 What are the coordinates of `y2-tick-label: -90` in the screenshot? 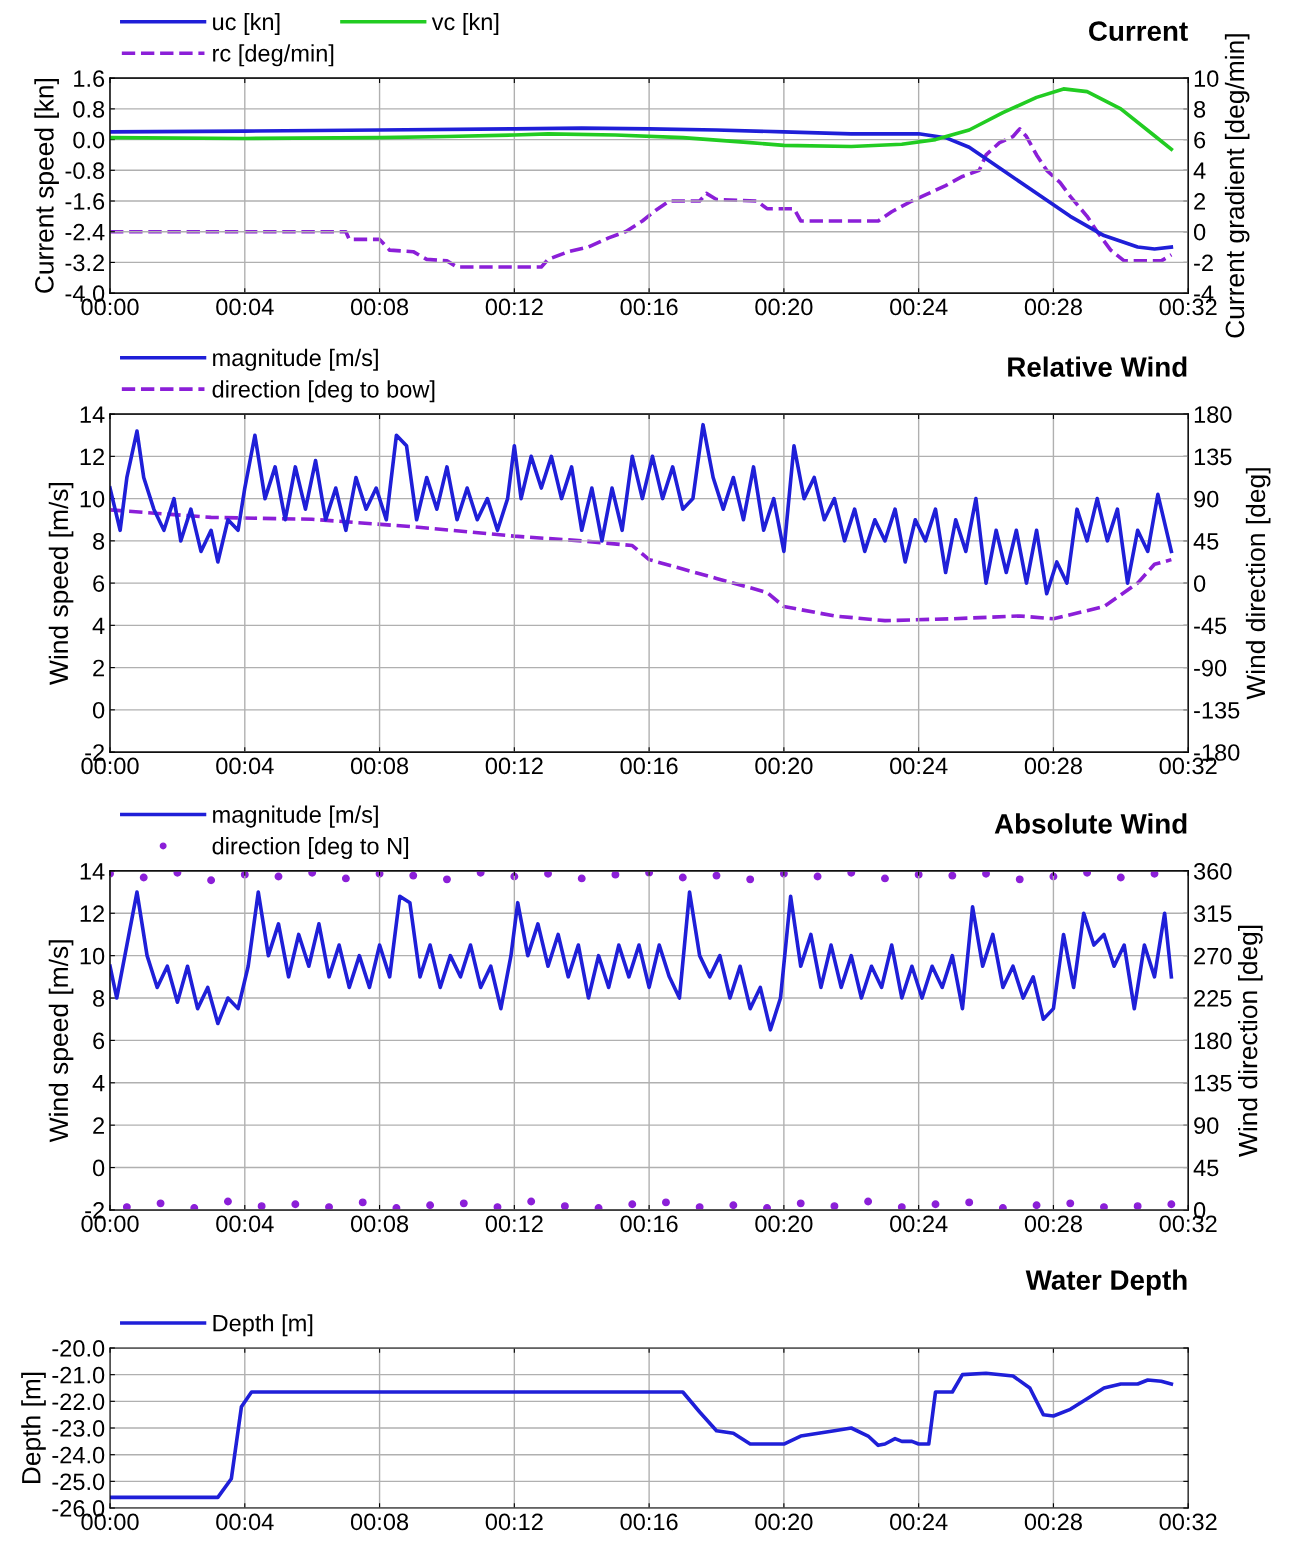 It's located at (1210, 668).